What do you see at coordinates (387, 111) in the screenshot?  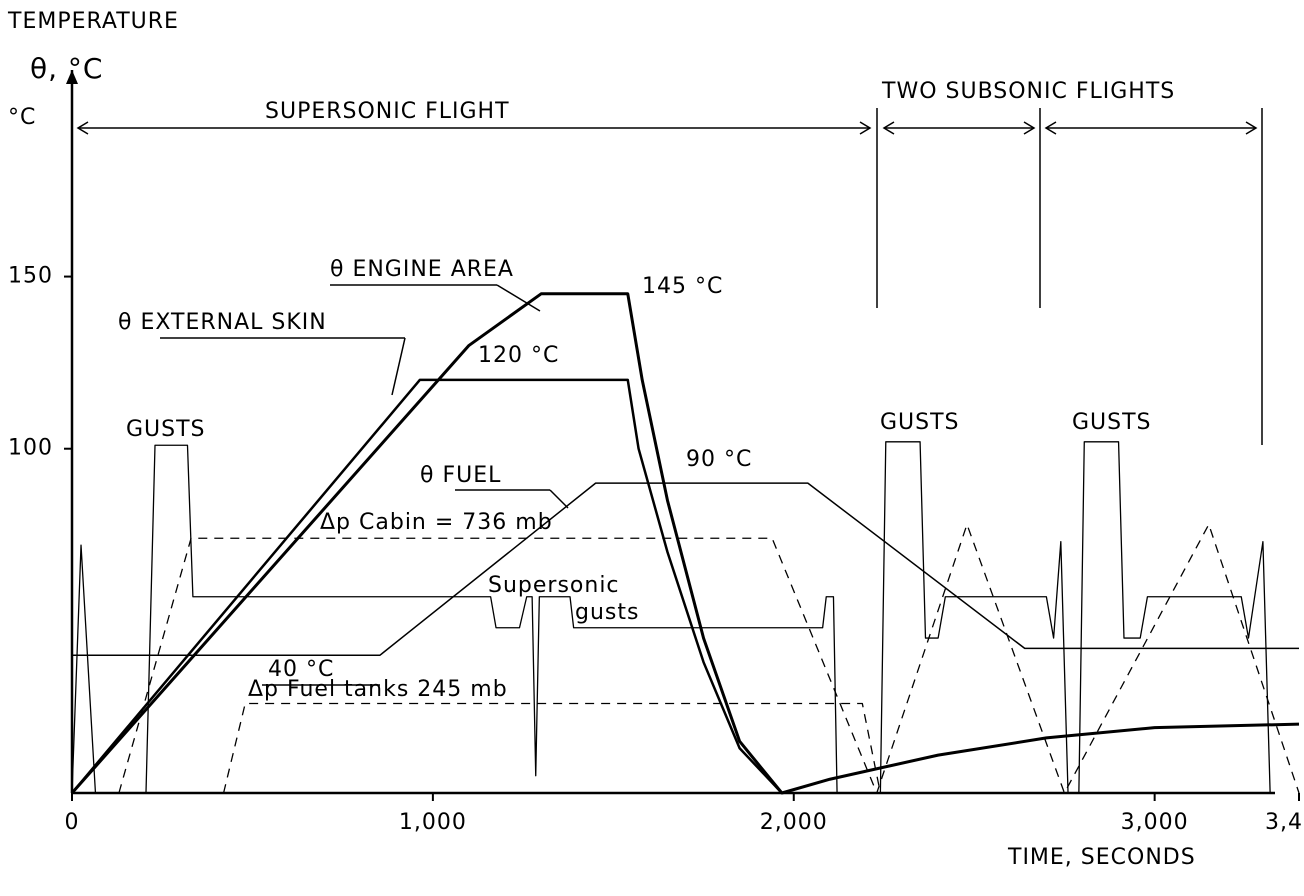 I see `phase-label: SUPERSONIC FLIGHT` at bounding box center [387, 111].